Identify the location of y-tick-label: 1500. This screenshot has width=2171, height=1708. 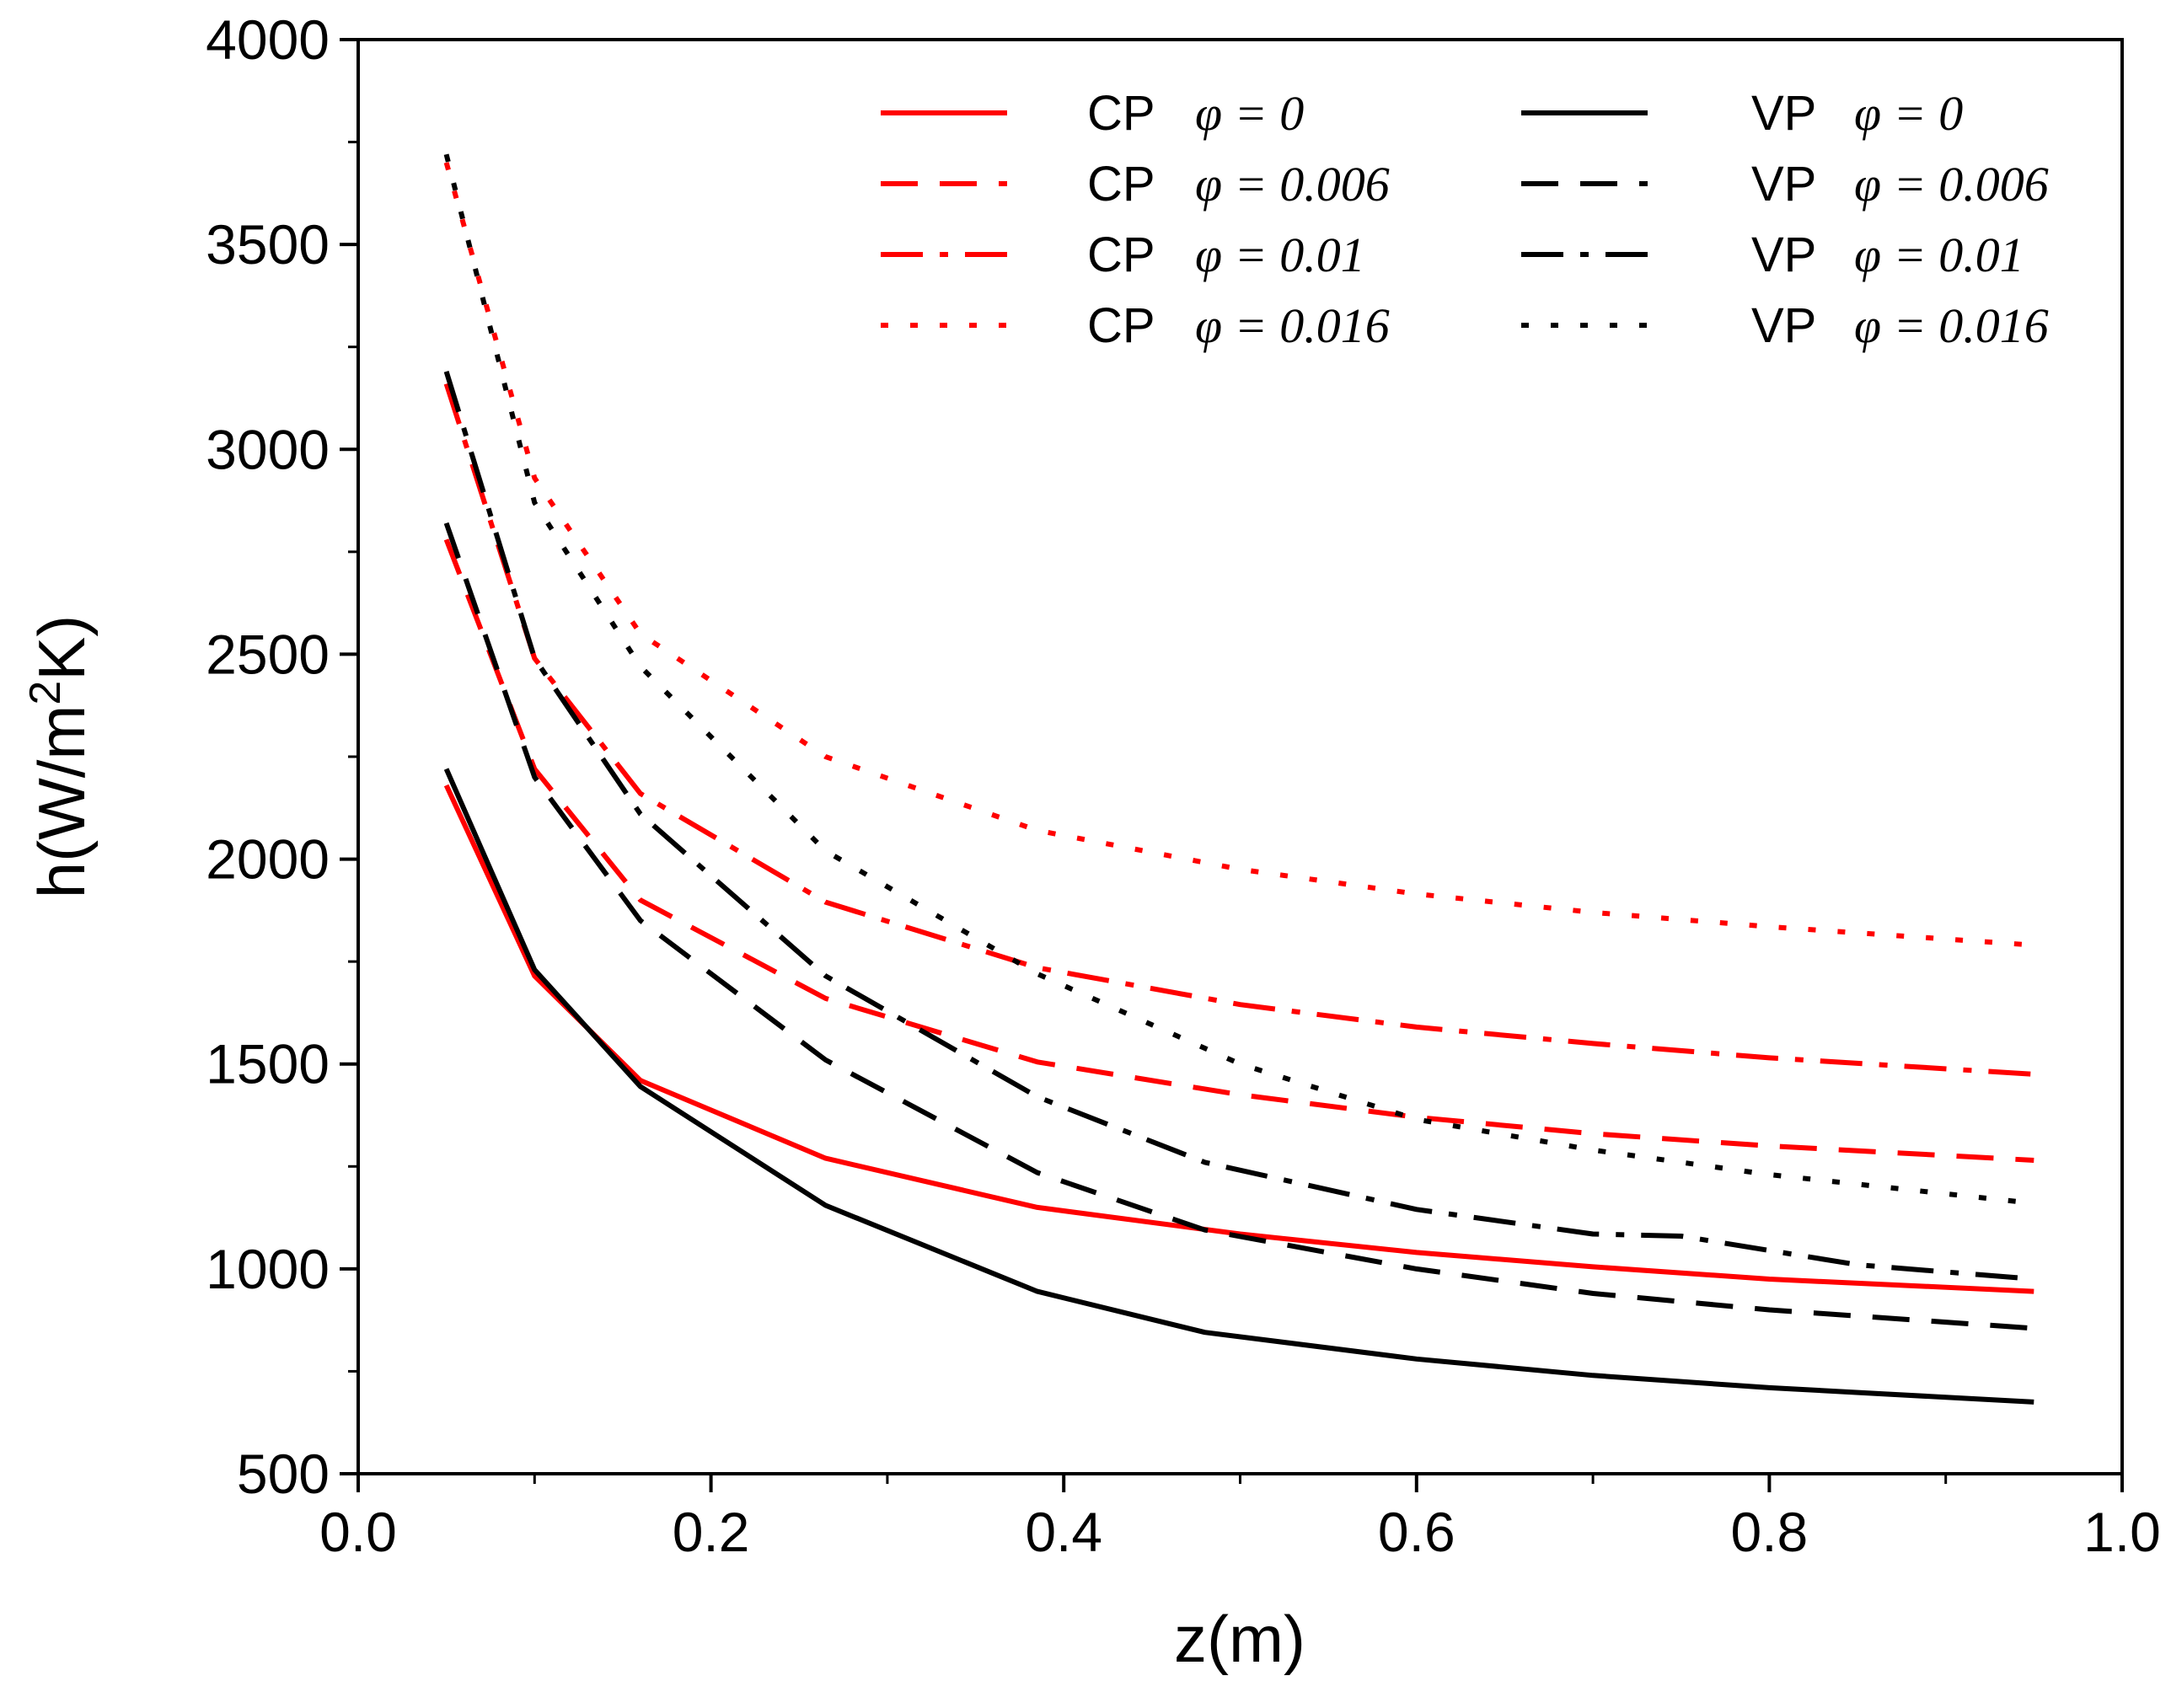
(268, 1064).